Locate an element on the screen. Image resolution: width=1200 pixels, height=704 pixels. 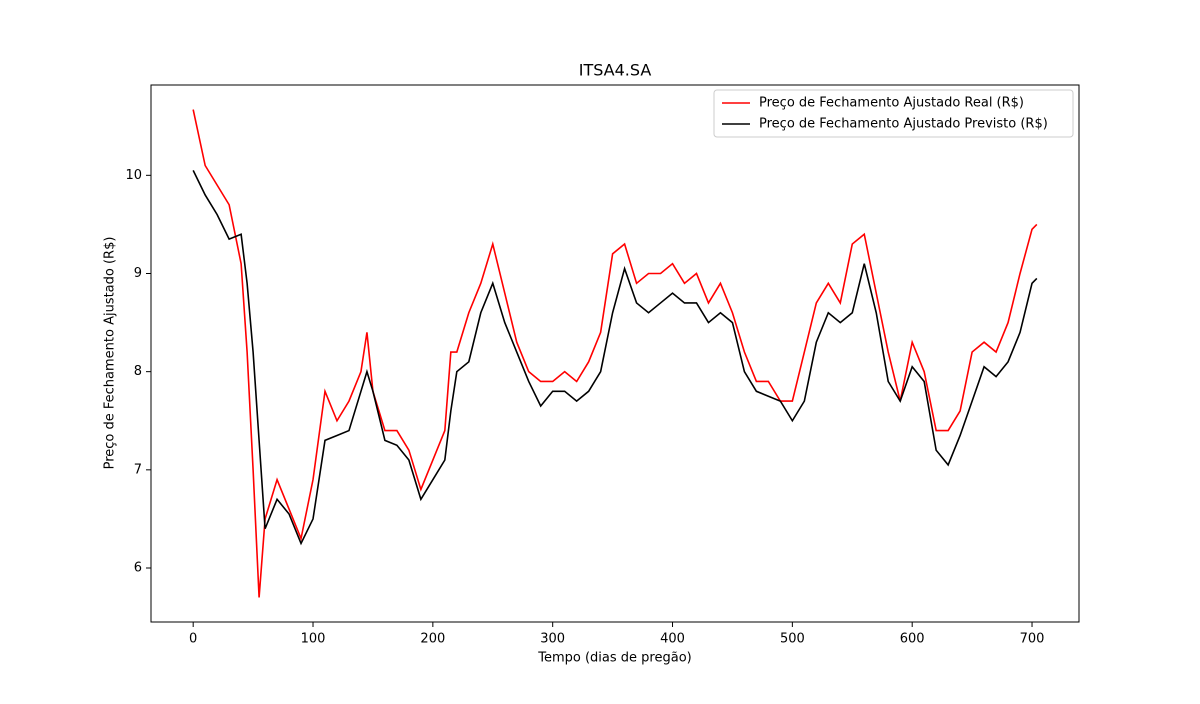
x-tick-label: 500 is located at coordinates (792, 639).